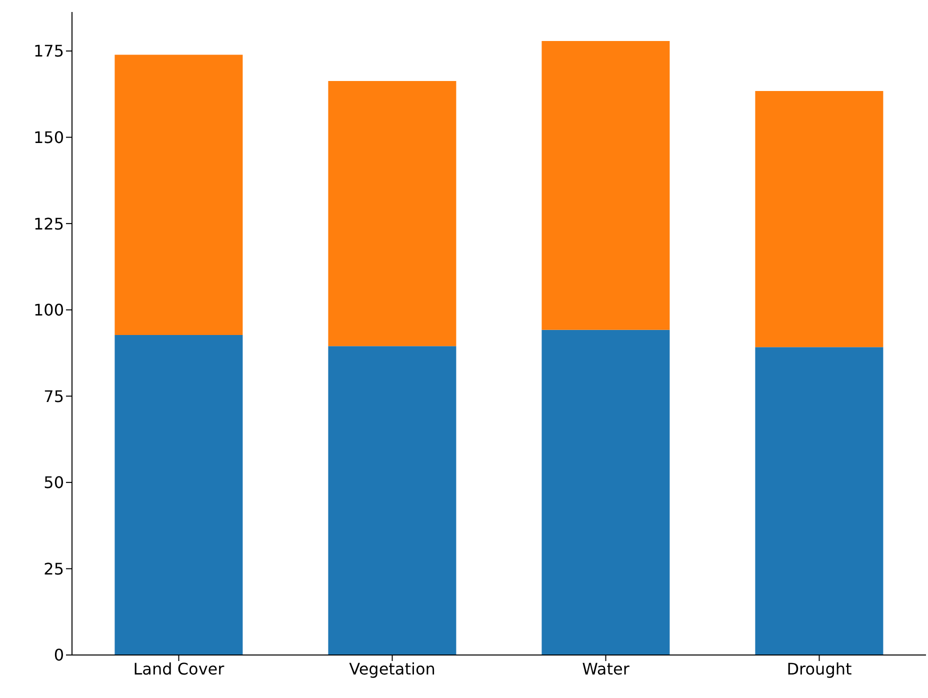 Image resolution: width=928 pixels, height=698 pixels. What do you see at coordinates (179, 668) in the screenshot?
I see `x-tick-label: Land Cover` at bounding box center [179, 668].